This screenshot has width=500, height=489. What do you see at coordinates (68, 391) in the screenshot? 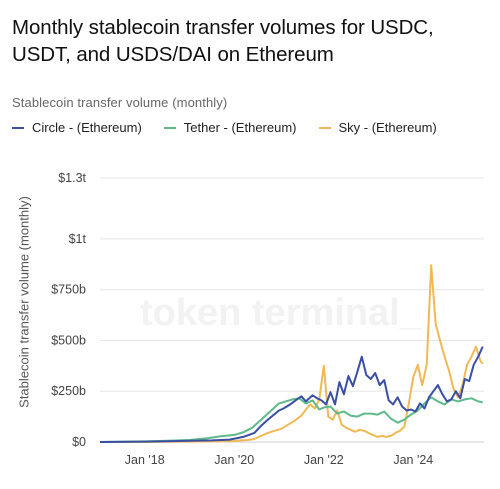
I see `y-tick-label: $250b` at bounding box center [68, 391].